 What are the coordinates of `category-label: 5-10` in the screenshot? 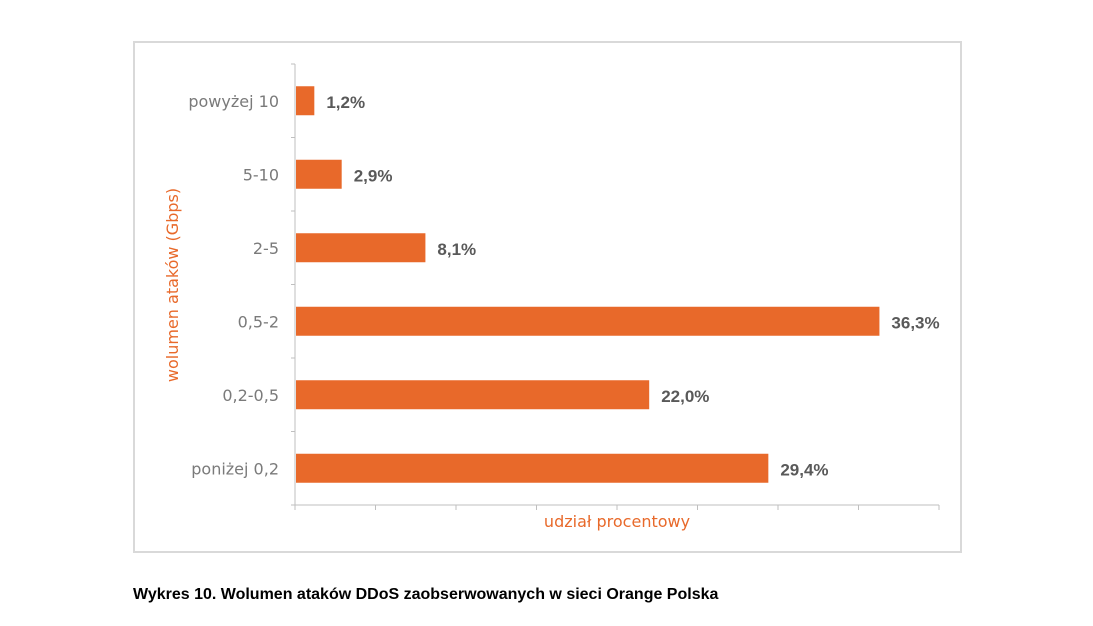 It's located at (261, 174).